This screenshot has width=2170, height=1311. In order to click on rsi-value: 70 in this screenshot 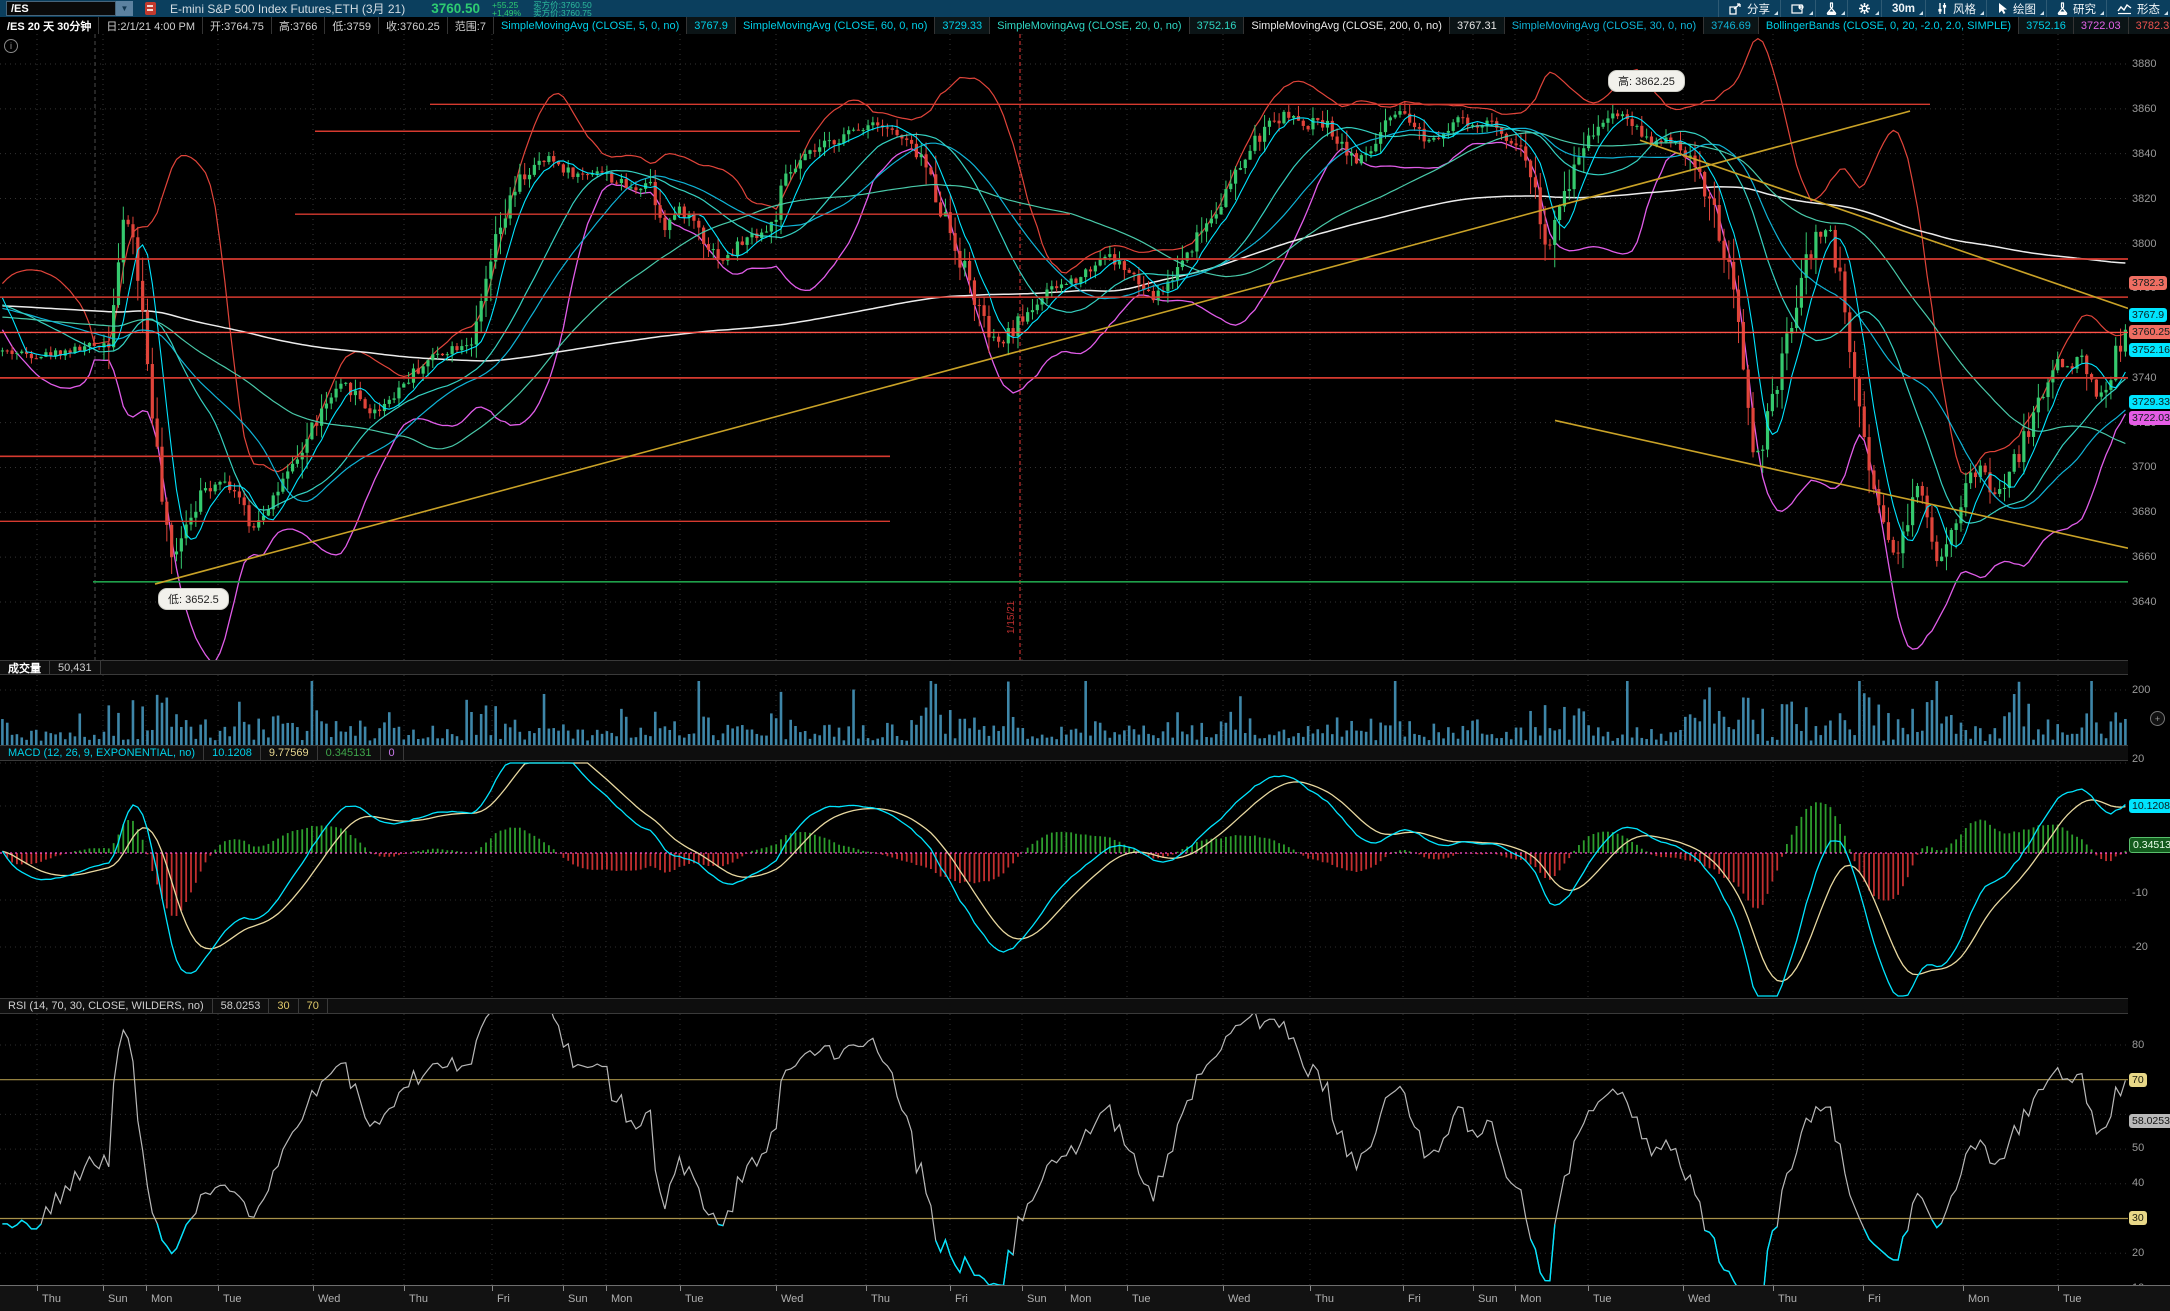, I will do `click(313, 1006)`.